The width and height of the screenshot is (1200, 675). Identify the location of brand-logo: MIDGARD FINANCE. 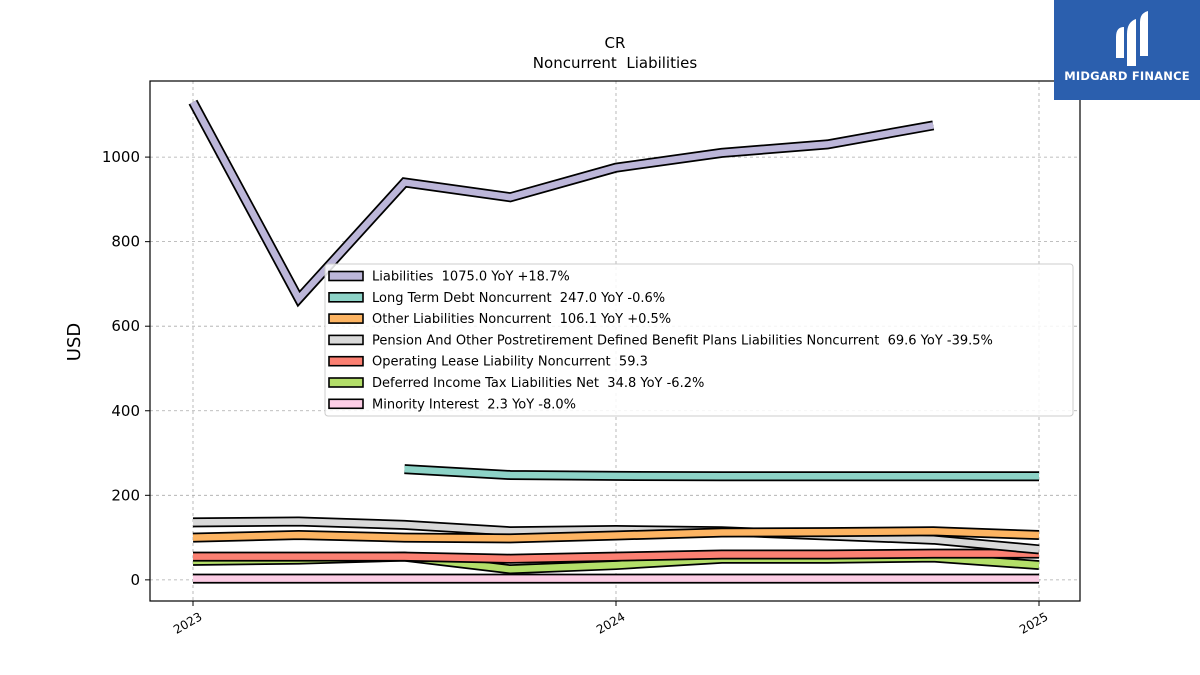
(1127, 50).